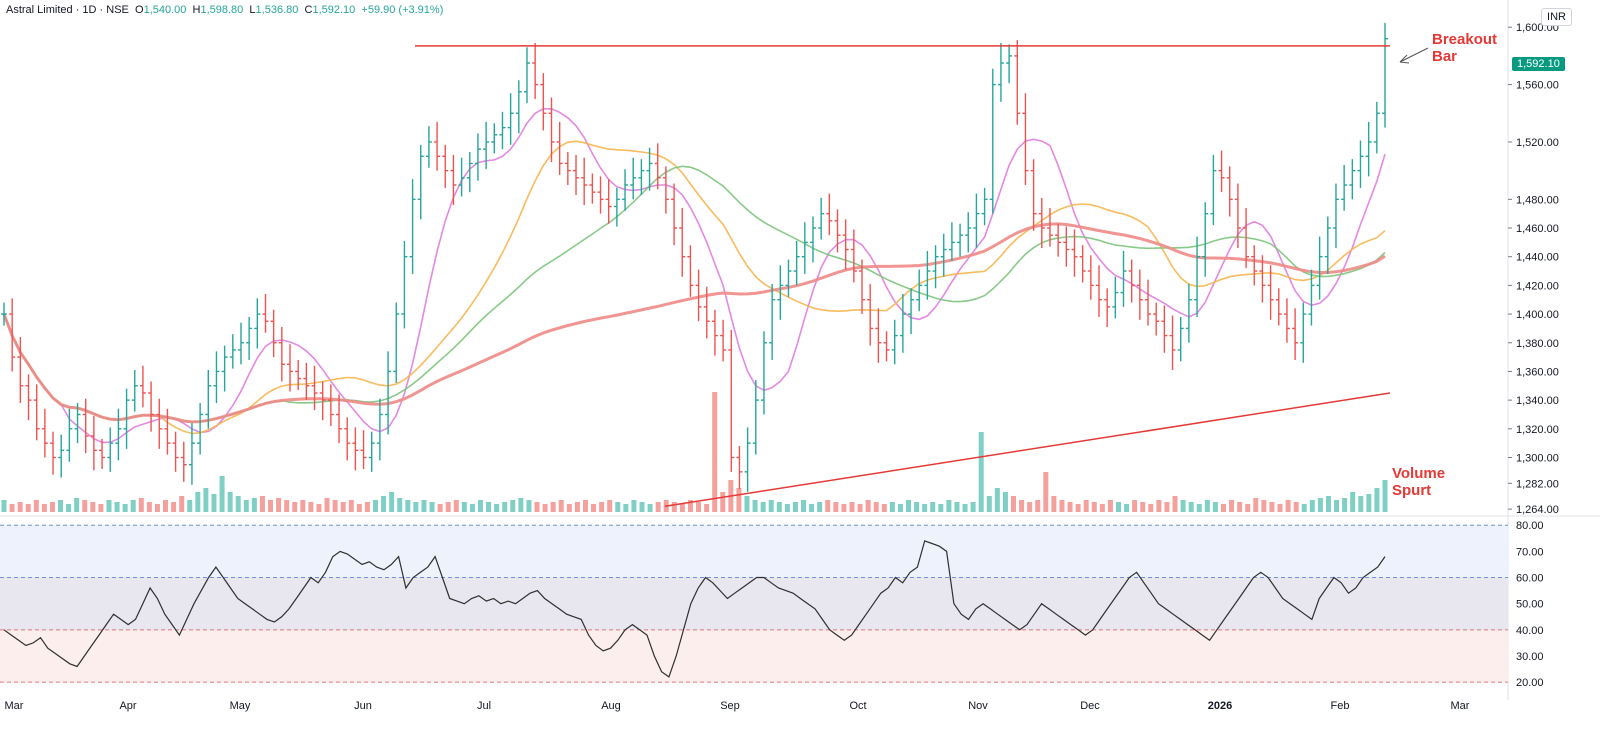  What do you see at coordinates (730, 706) in the screenshot?
I see `time-tick-label: Sep` at bounding box center [730, 706].